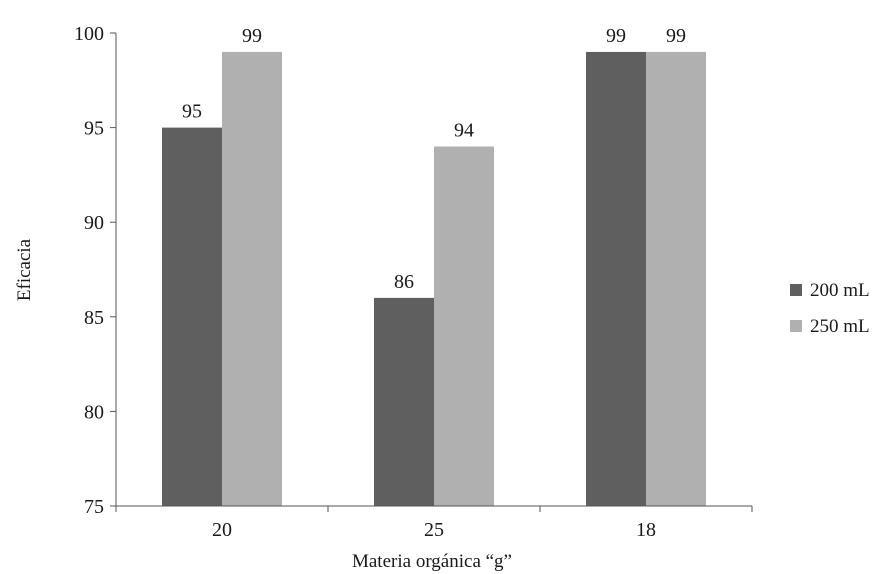  What do you see at coordinates (796, 290) in the screenshot?
I see `legend-swatch-200ml` at bounding box center [796, 290].